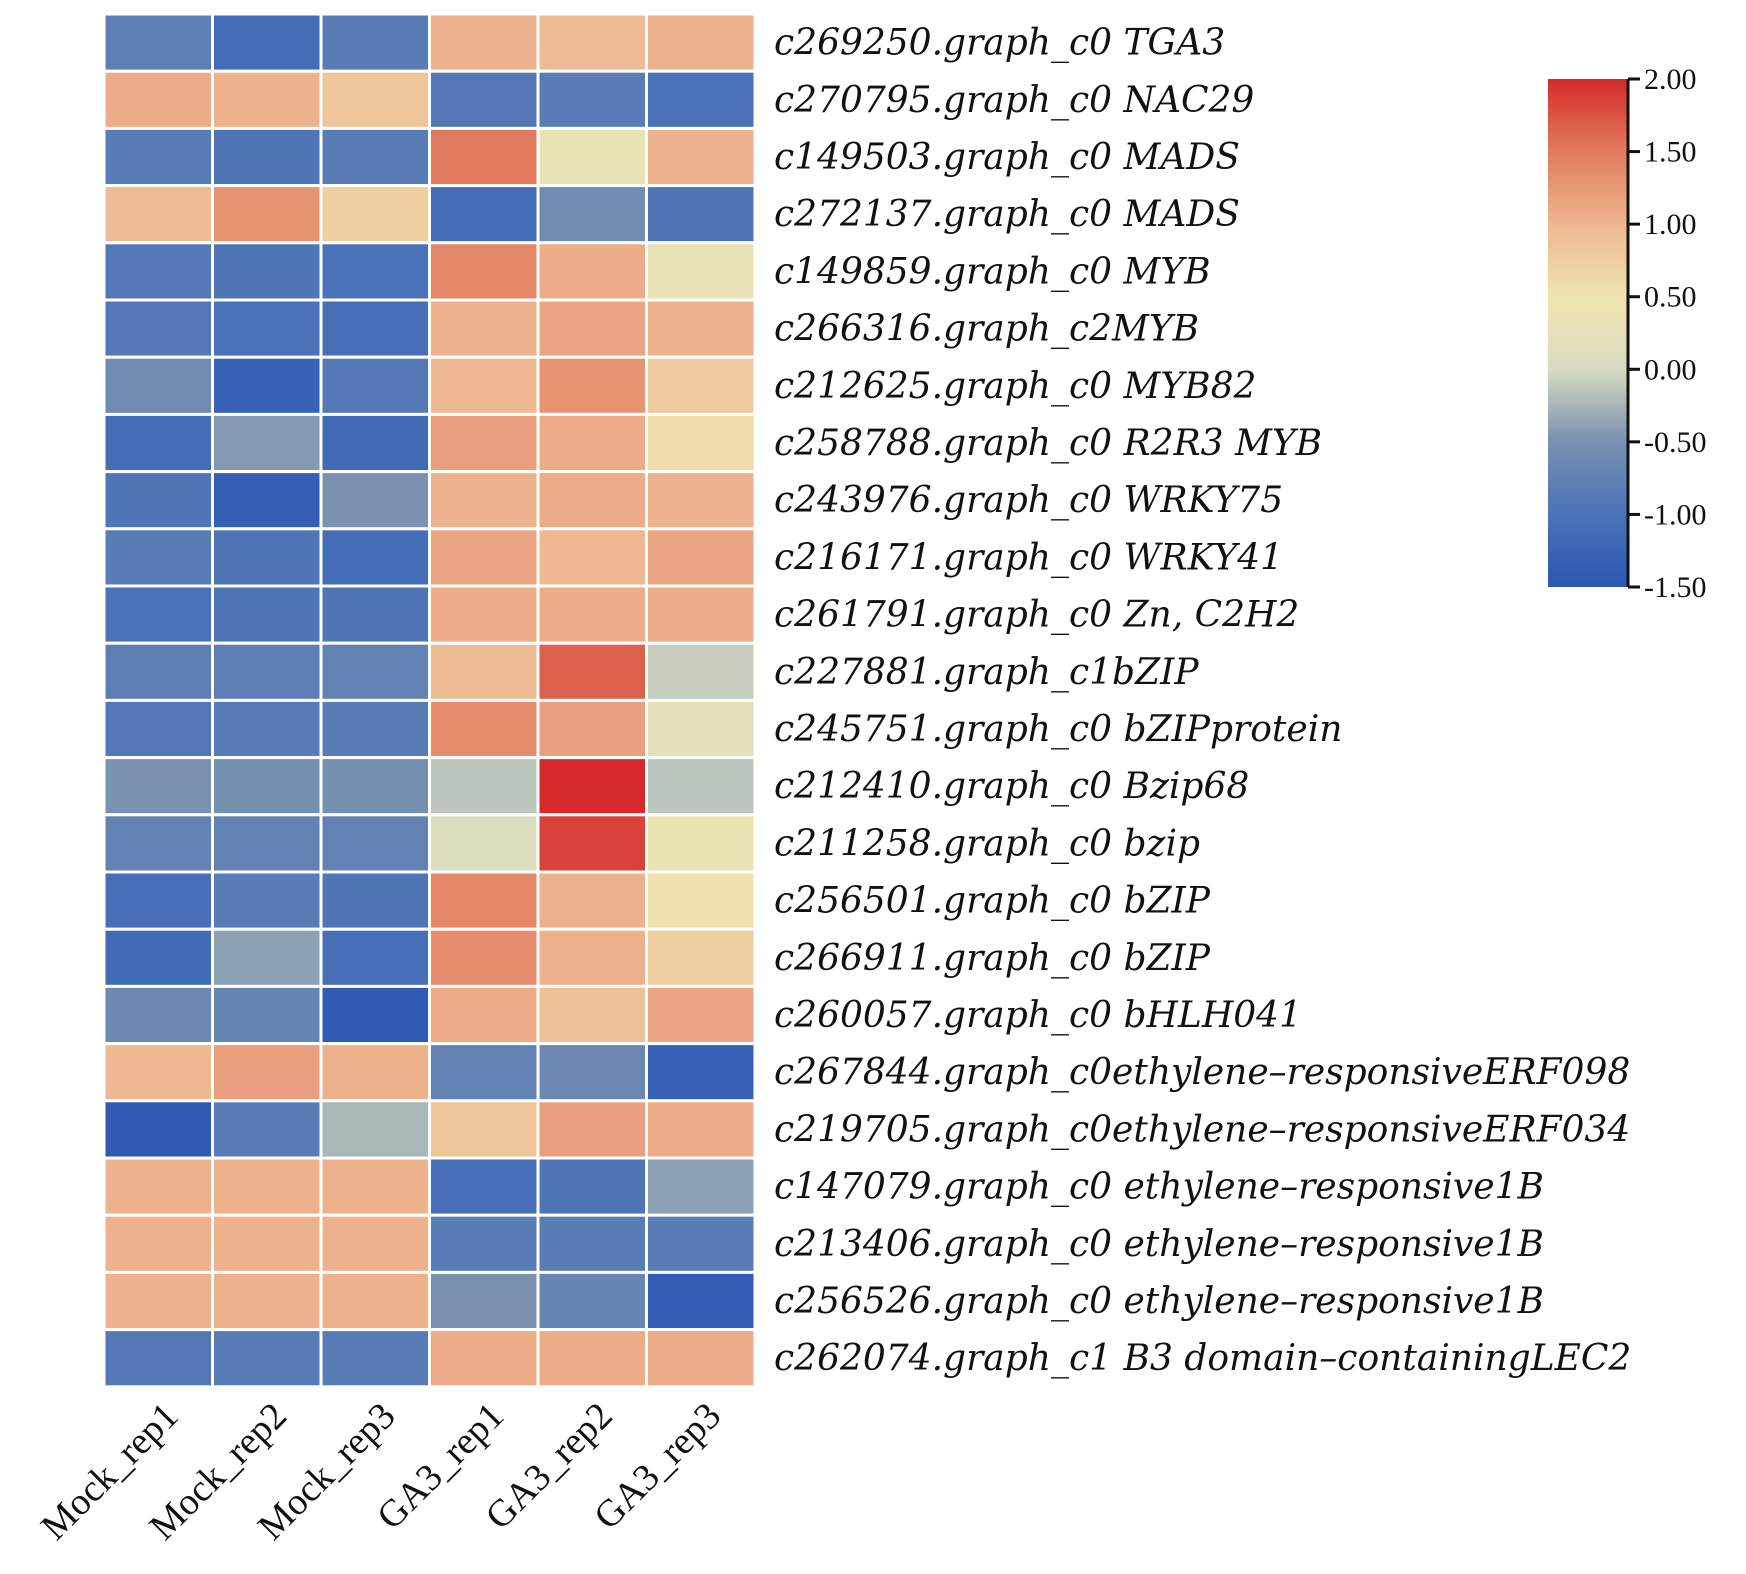 This screenshot has height=1574, width=1746. What do you see at coordinates (999, 43) in the screenshot?
I see `row-label: c269250.graph_c0 TGA3` at bounding box center [999, 43].